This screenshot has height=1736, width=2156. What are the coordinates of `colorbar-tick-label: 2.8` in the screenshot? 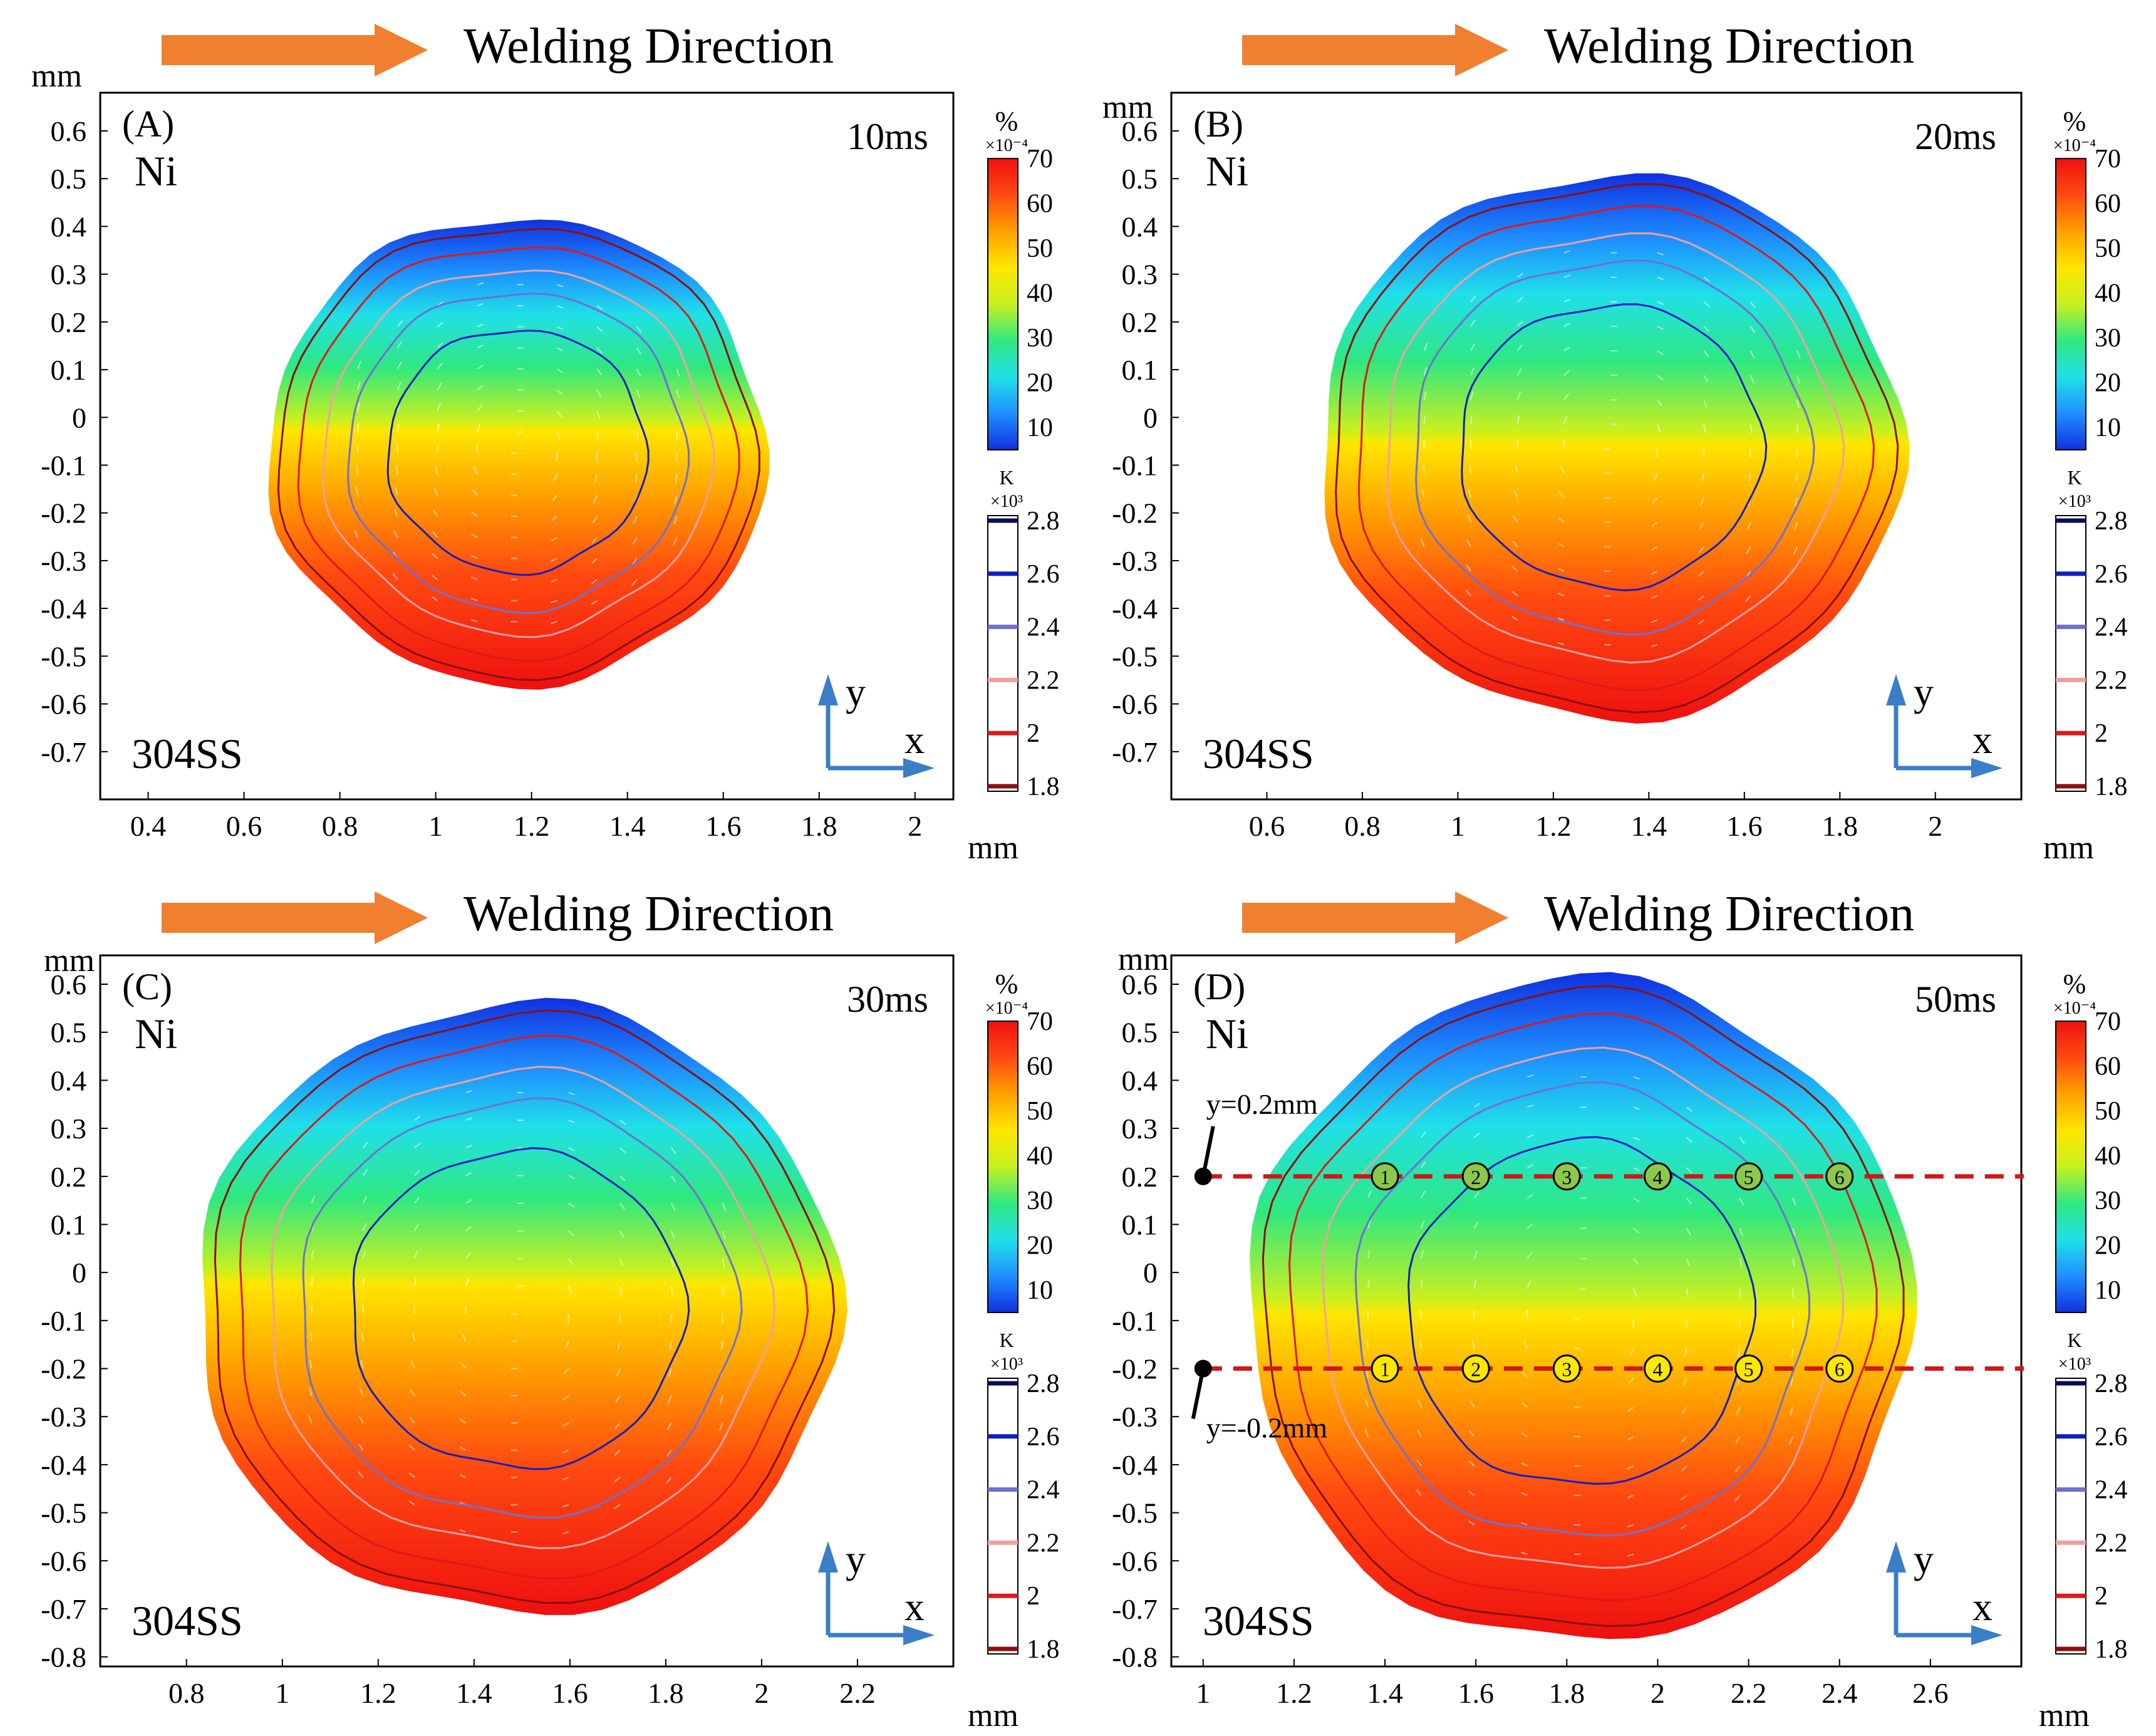 It's located at (2111, 521).